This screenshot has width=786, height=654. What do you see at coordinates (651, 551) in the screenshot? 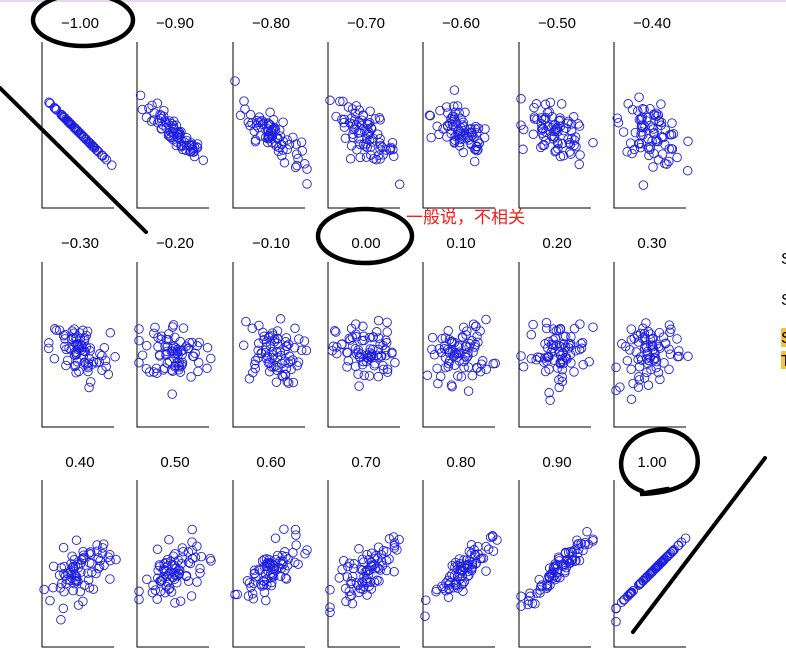
I see `scatter-panel: 1.00` at bounding box center [651, 551].